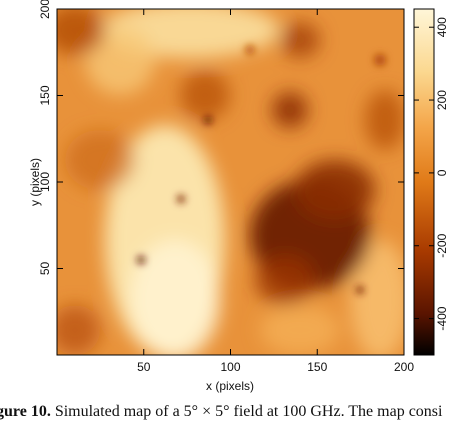  I want to click on colorbar-tick-label: 0, so click(442, 172).